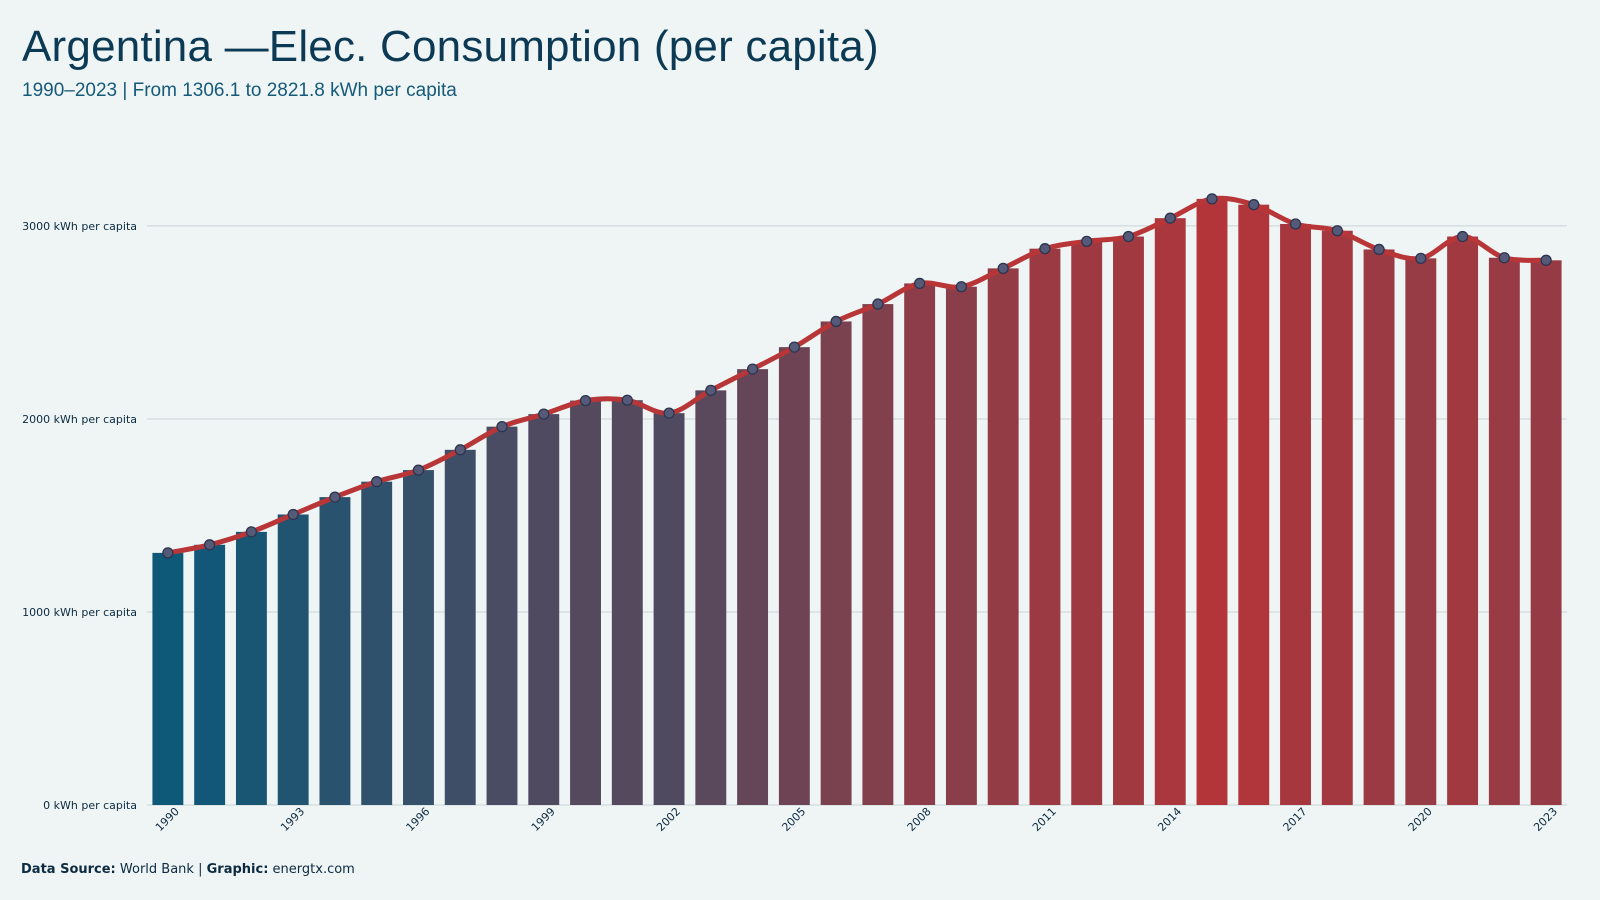 The width and height of the screenshot is (1600, 900). What do you see at coordinates (1420, 819) in the screenshot?
I see `x-tick-label: 2020` at bounding box center [1420, 819].